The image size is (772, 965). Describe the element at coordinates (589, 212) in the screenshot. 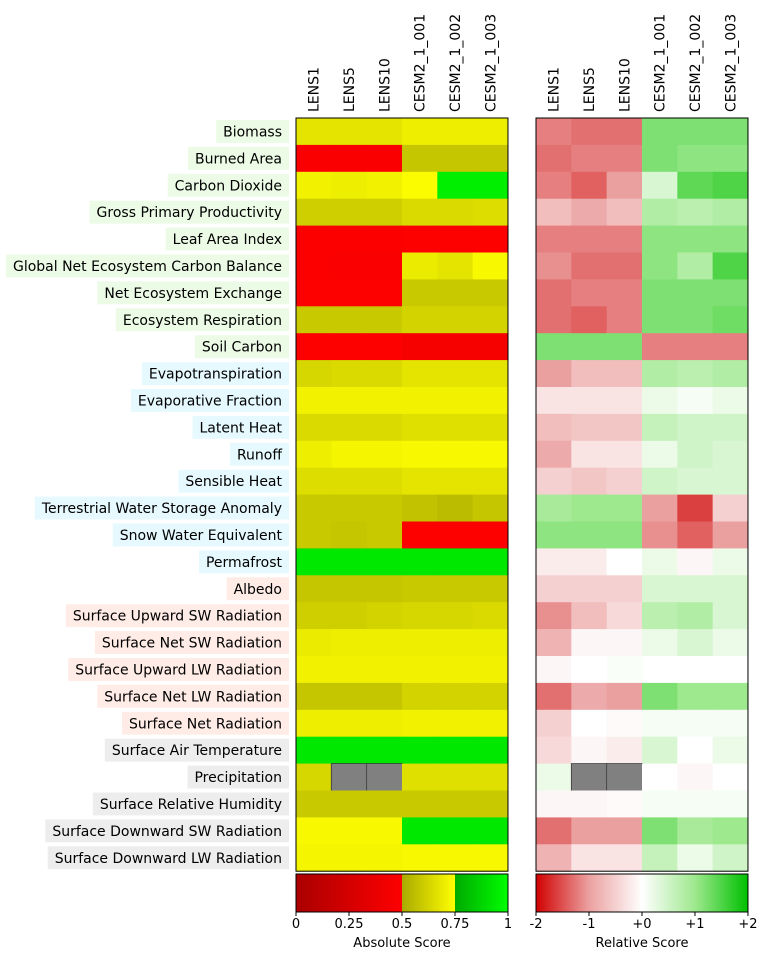

I see `relative-cell-gross-primary-productivity-lens5` at that location.